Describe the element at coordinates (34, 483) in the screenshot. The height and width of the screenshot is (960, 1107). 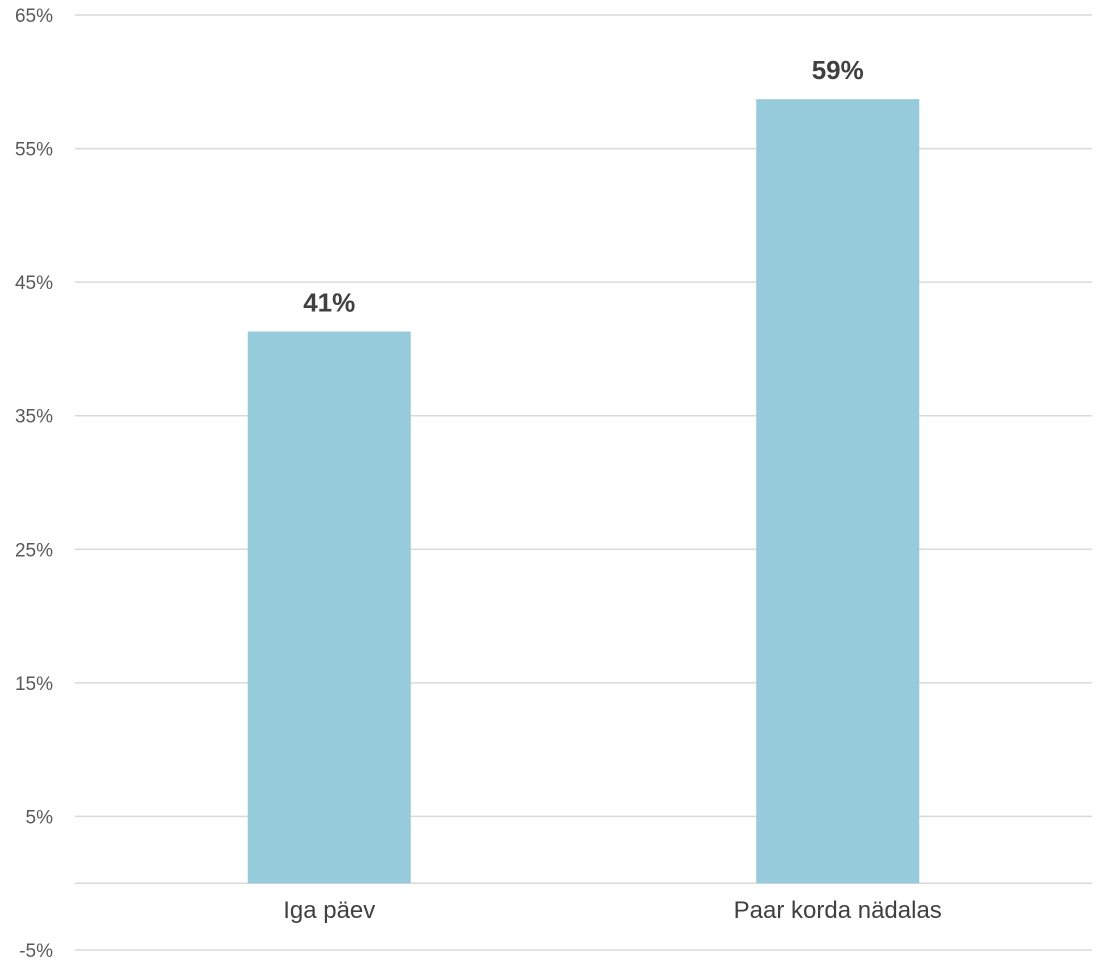
I see `y-axis-ticks: -5% 5% 15% 25% 35% 45% 55% 65%` at that location.